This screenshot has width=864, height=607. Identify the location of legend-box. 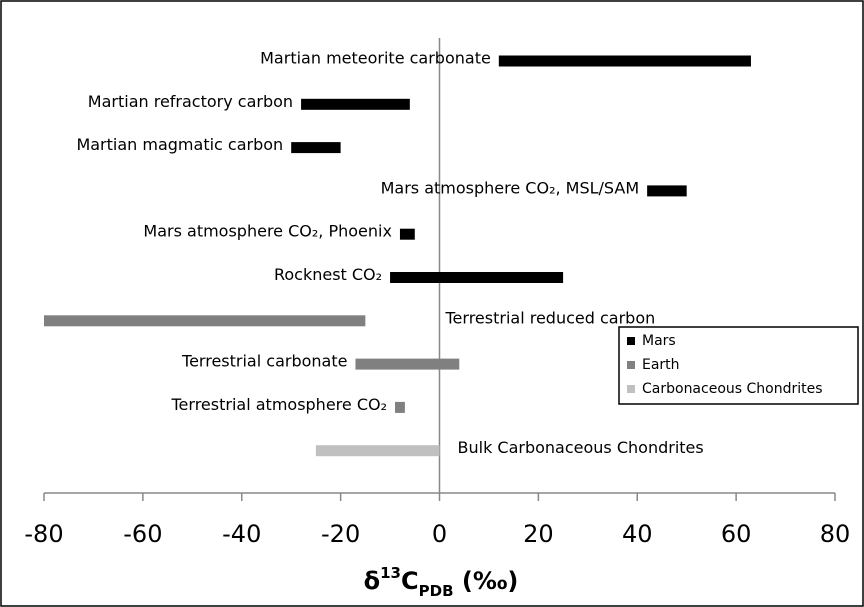
(738, 365).